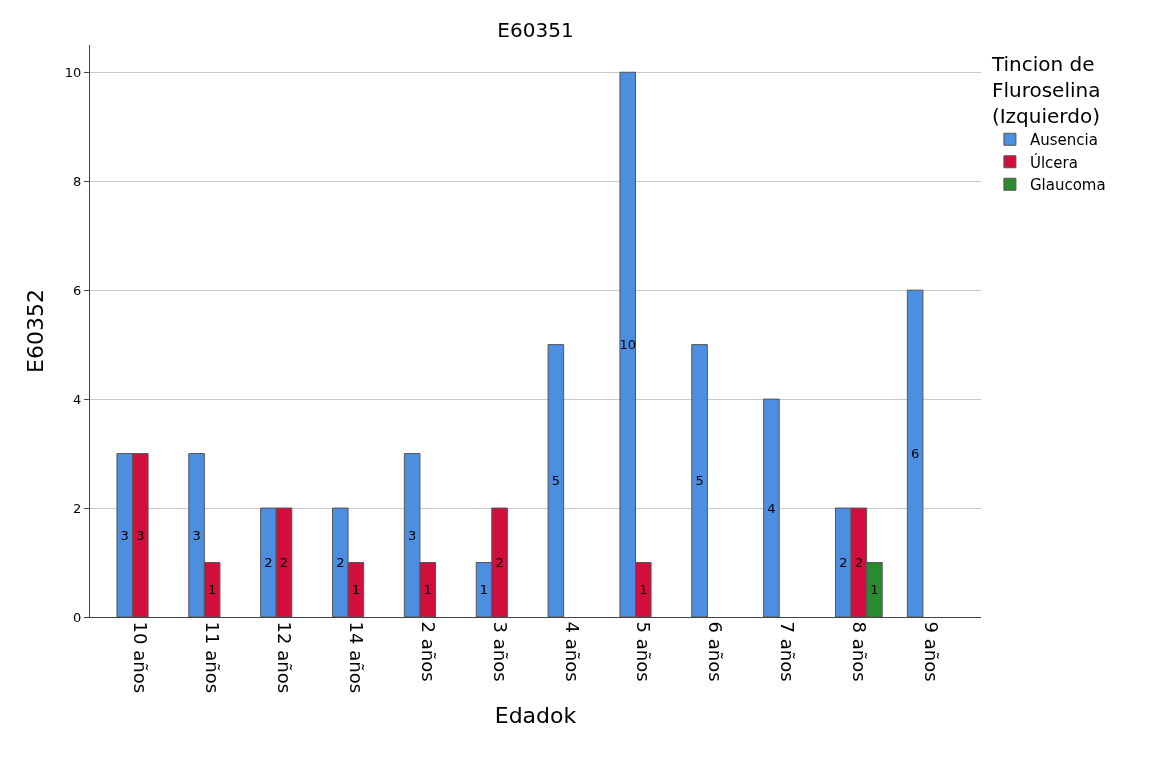  Describe the element at coordinates (859, 651) in the screenshot. I see `x-tick-label: 8 años` at that location.